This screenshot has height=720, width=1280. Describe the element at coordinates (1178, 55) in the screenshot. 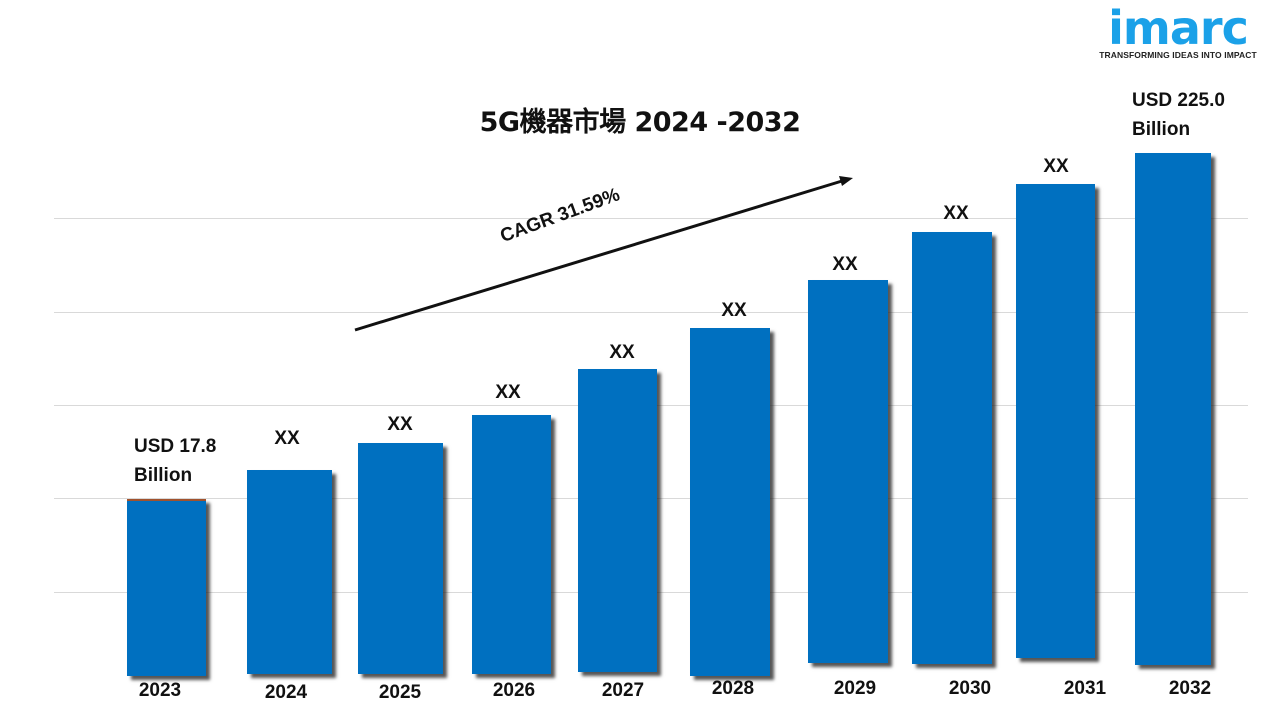

I see `logo-tagline: TRANSFORMING IDEAS INTO IMPACT` at that location.